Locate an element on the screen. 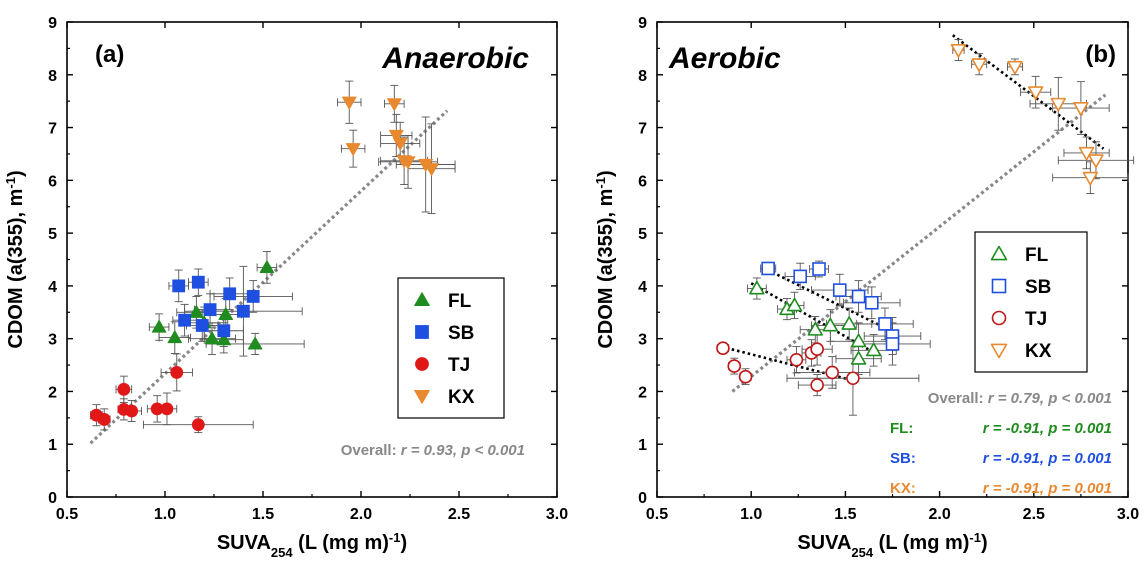 The height and width of the screenshot is (570, 1143). x-axis-label-part: ) is located at coordinates (984, 543).